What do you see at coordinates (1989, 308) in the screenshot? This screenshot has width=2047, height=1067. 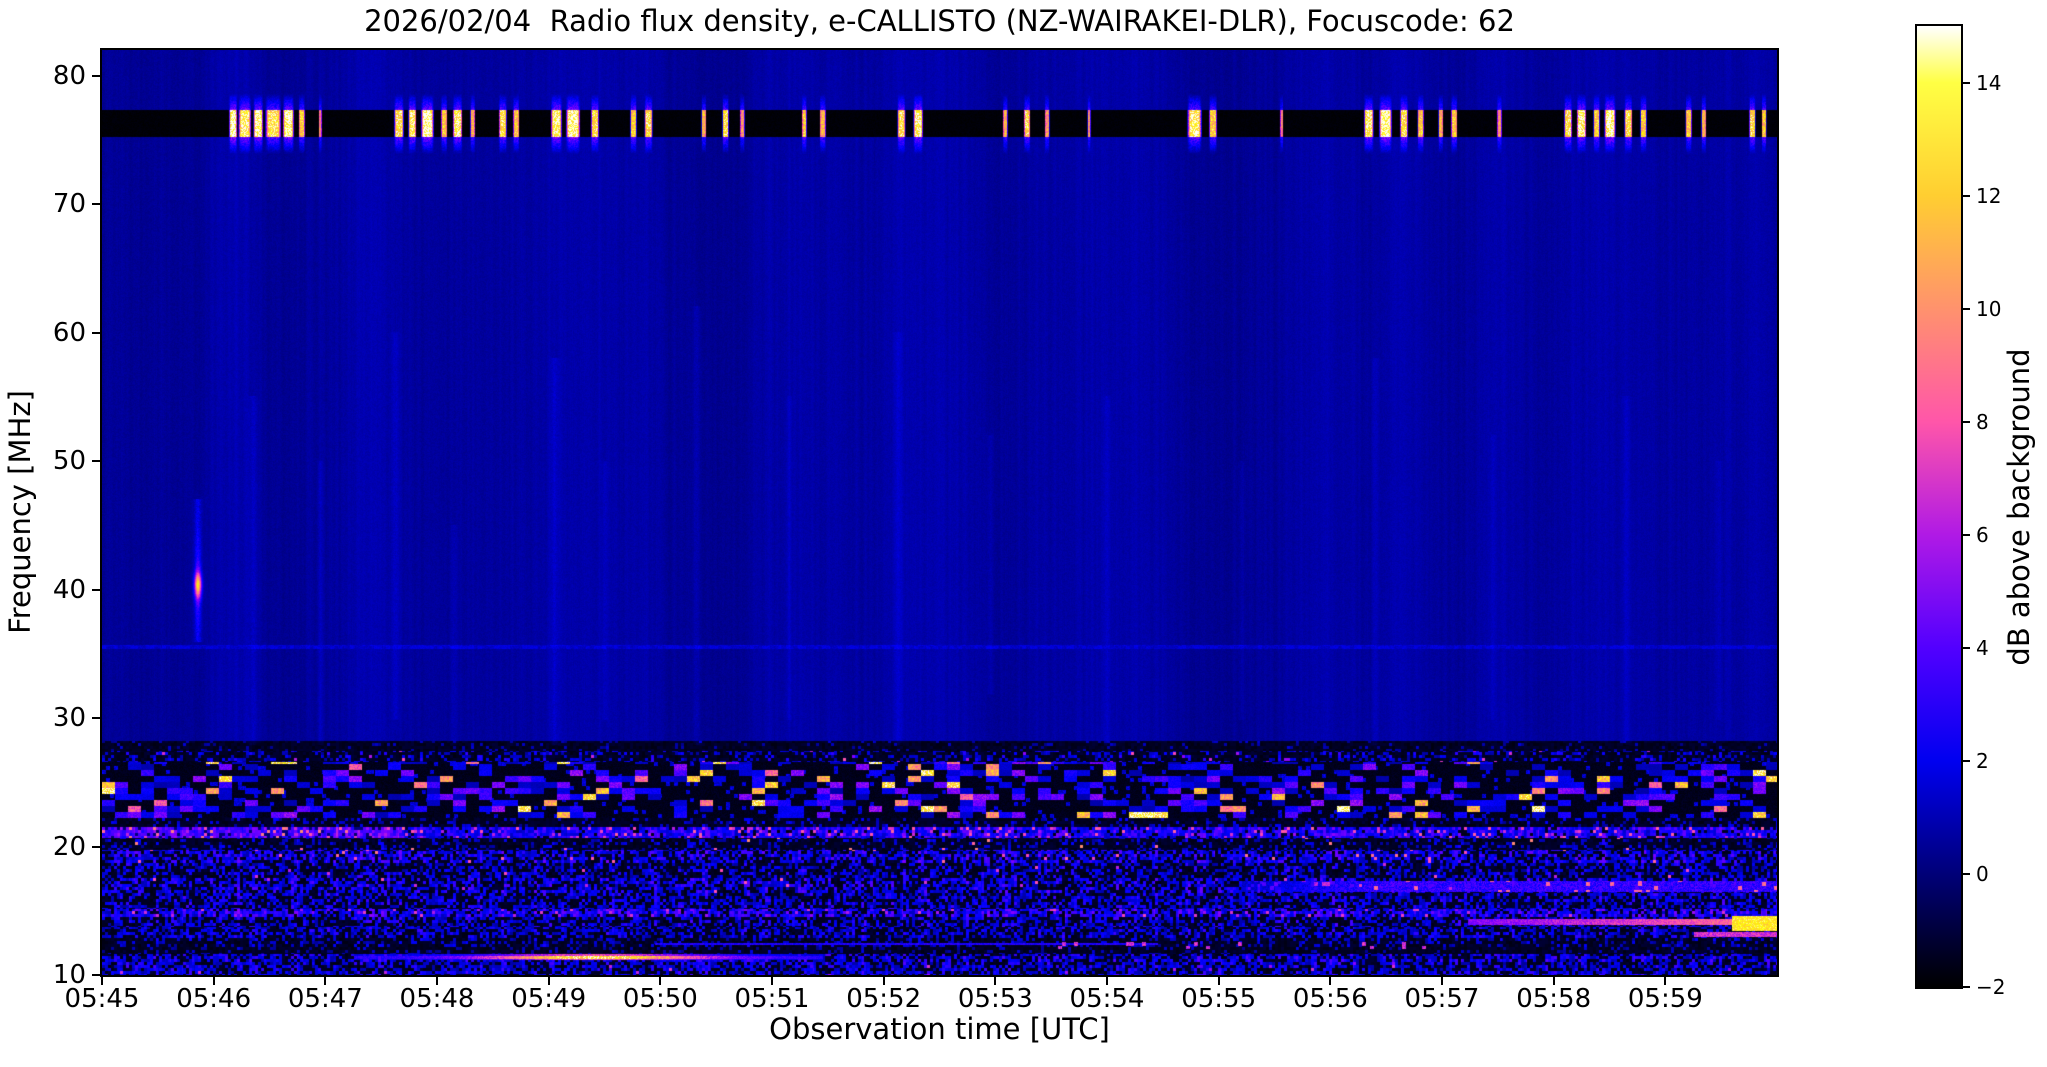 I see `colorbar-tick-label: 10` at bounding box center [1989, 308].